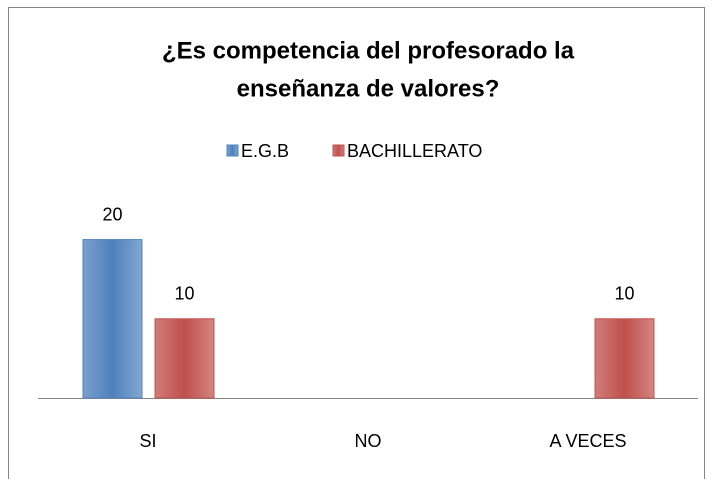 The image size is (712, 479). Describe the element at coordinates (147, 441) in the screenshot. I see `x-tick-label: SI` at that location.